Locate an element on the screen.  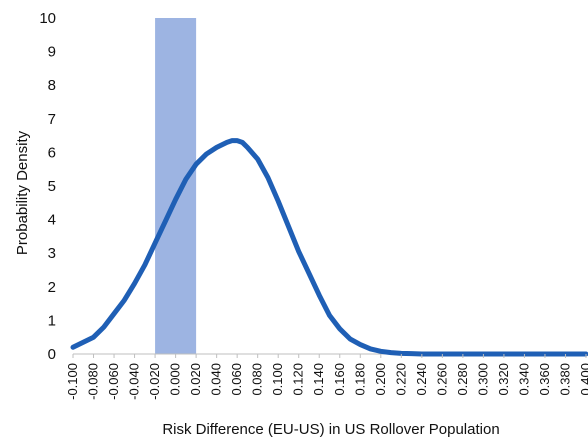
x-tick-label: 0.080 is located at coordinates (257, 379).